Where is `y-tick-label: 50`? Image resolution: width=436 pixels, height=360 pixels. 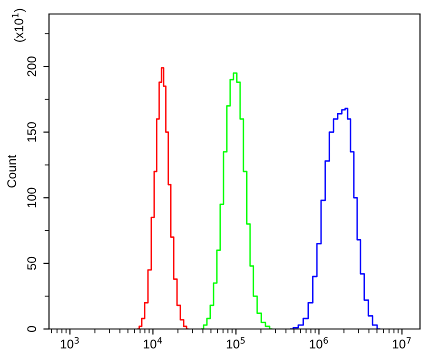
y-tick-label: 50 is located at coordinates (31, 263).